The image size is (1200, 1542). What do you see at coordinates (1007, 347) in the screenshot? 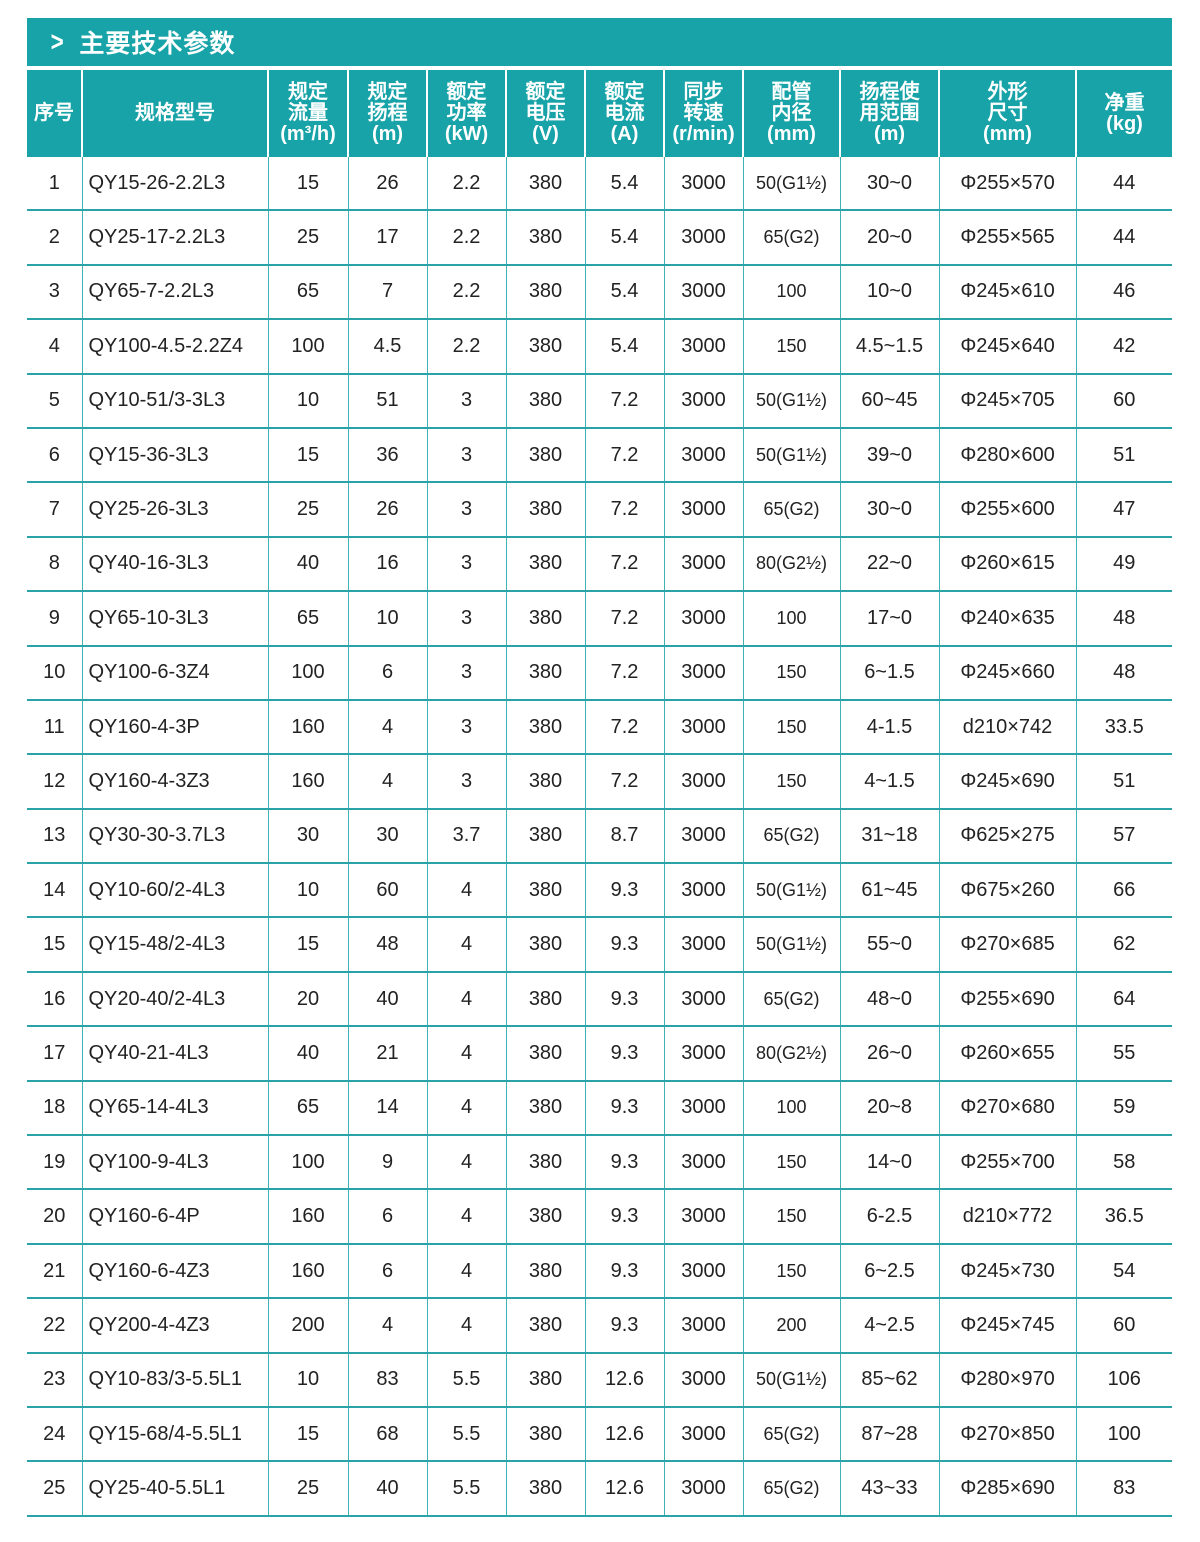
I see `table-cell: Φ245×640` at bounding box center [1007, 347].